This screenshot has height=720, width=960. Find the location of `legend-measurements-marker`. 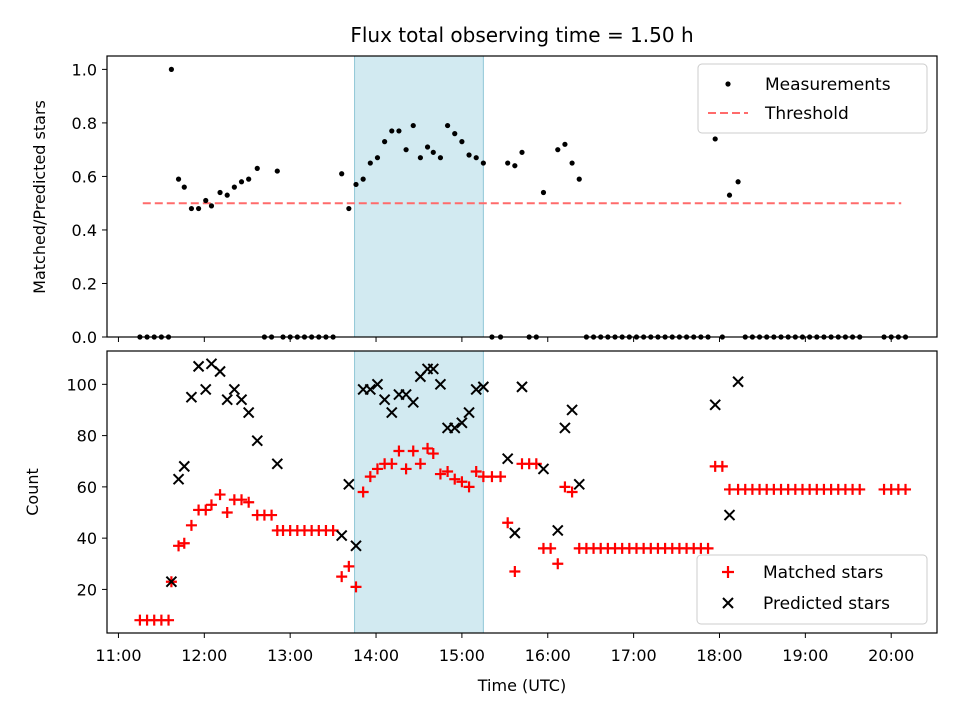

legend-measurements-marker is located at coordinates (728, 84).